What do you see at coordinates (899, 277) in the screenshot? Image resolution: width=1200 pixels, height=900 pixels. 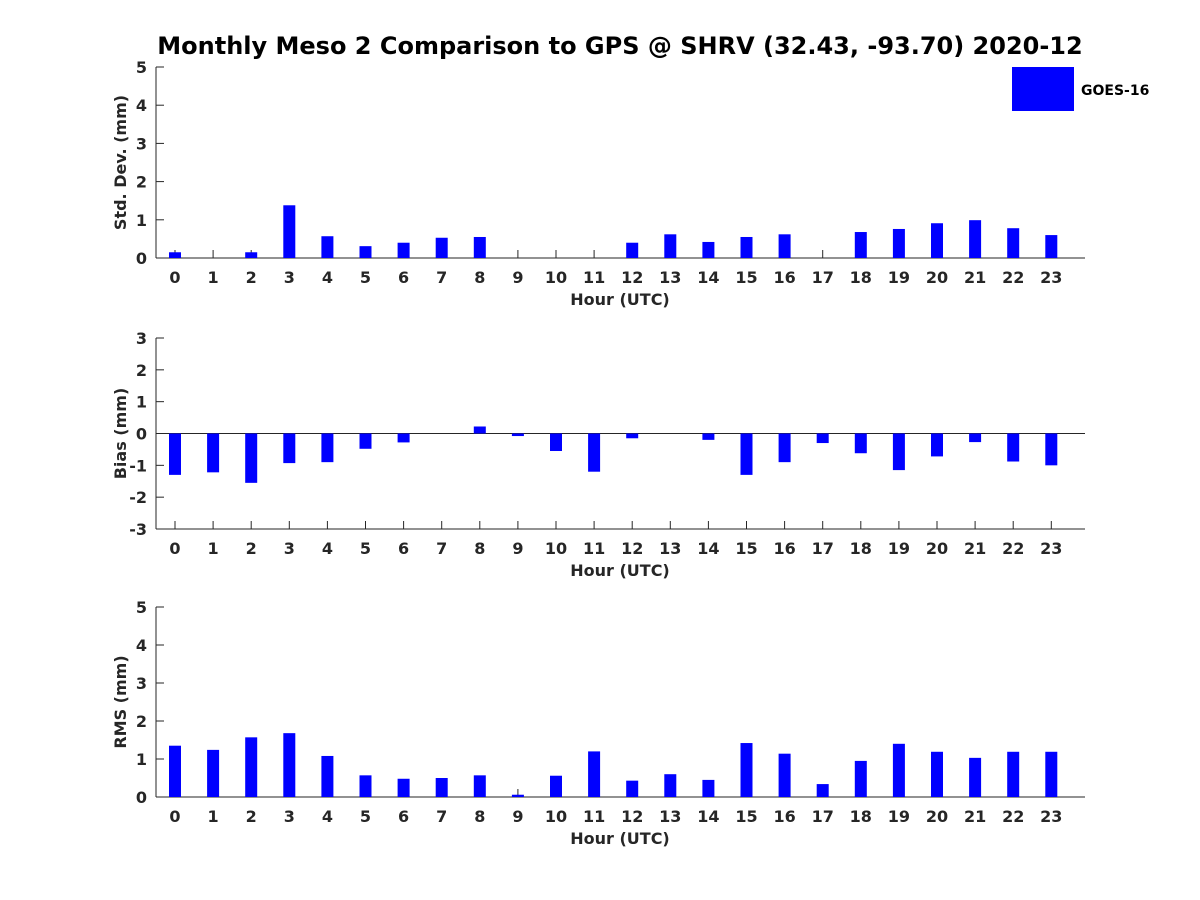 I see `x-tick-label: 19` at bounding box center [899, 277].